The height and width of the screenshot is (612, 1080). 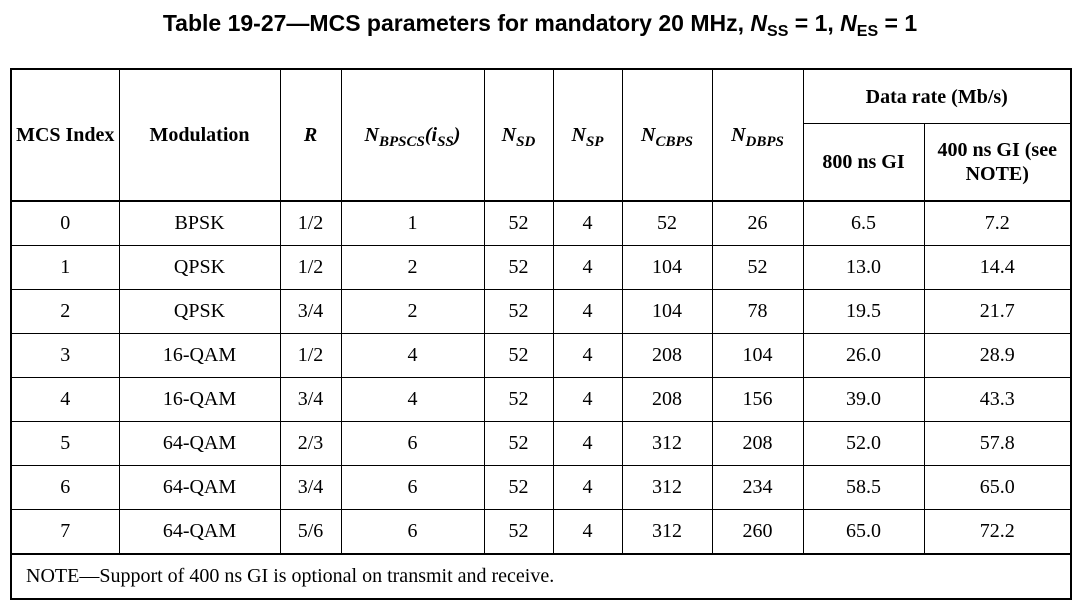 I want to click on header-ncbps-subscript: CBPS, so click(x=674, y=142).